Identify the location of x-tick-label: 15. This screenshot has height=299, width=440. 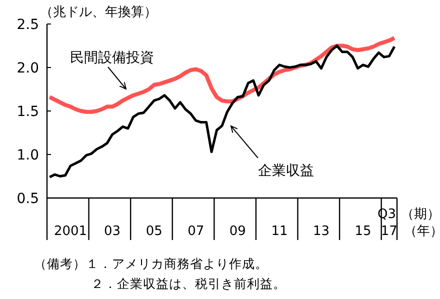
(363, 231).